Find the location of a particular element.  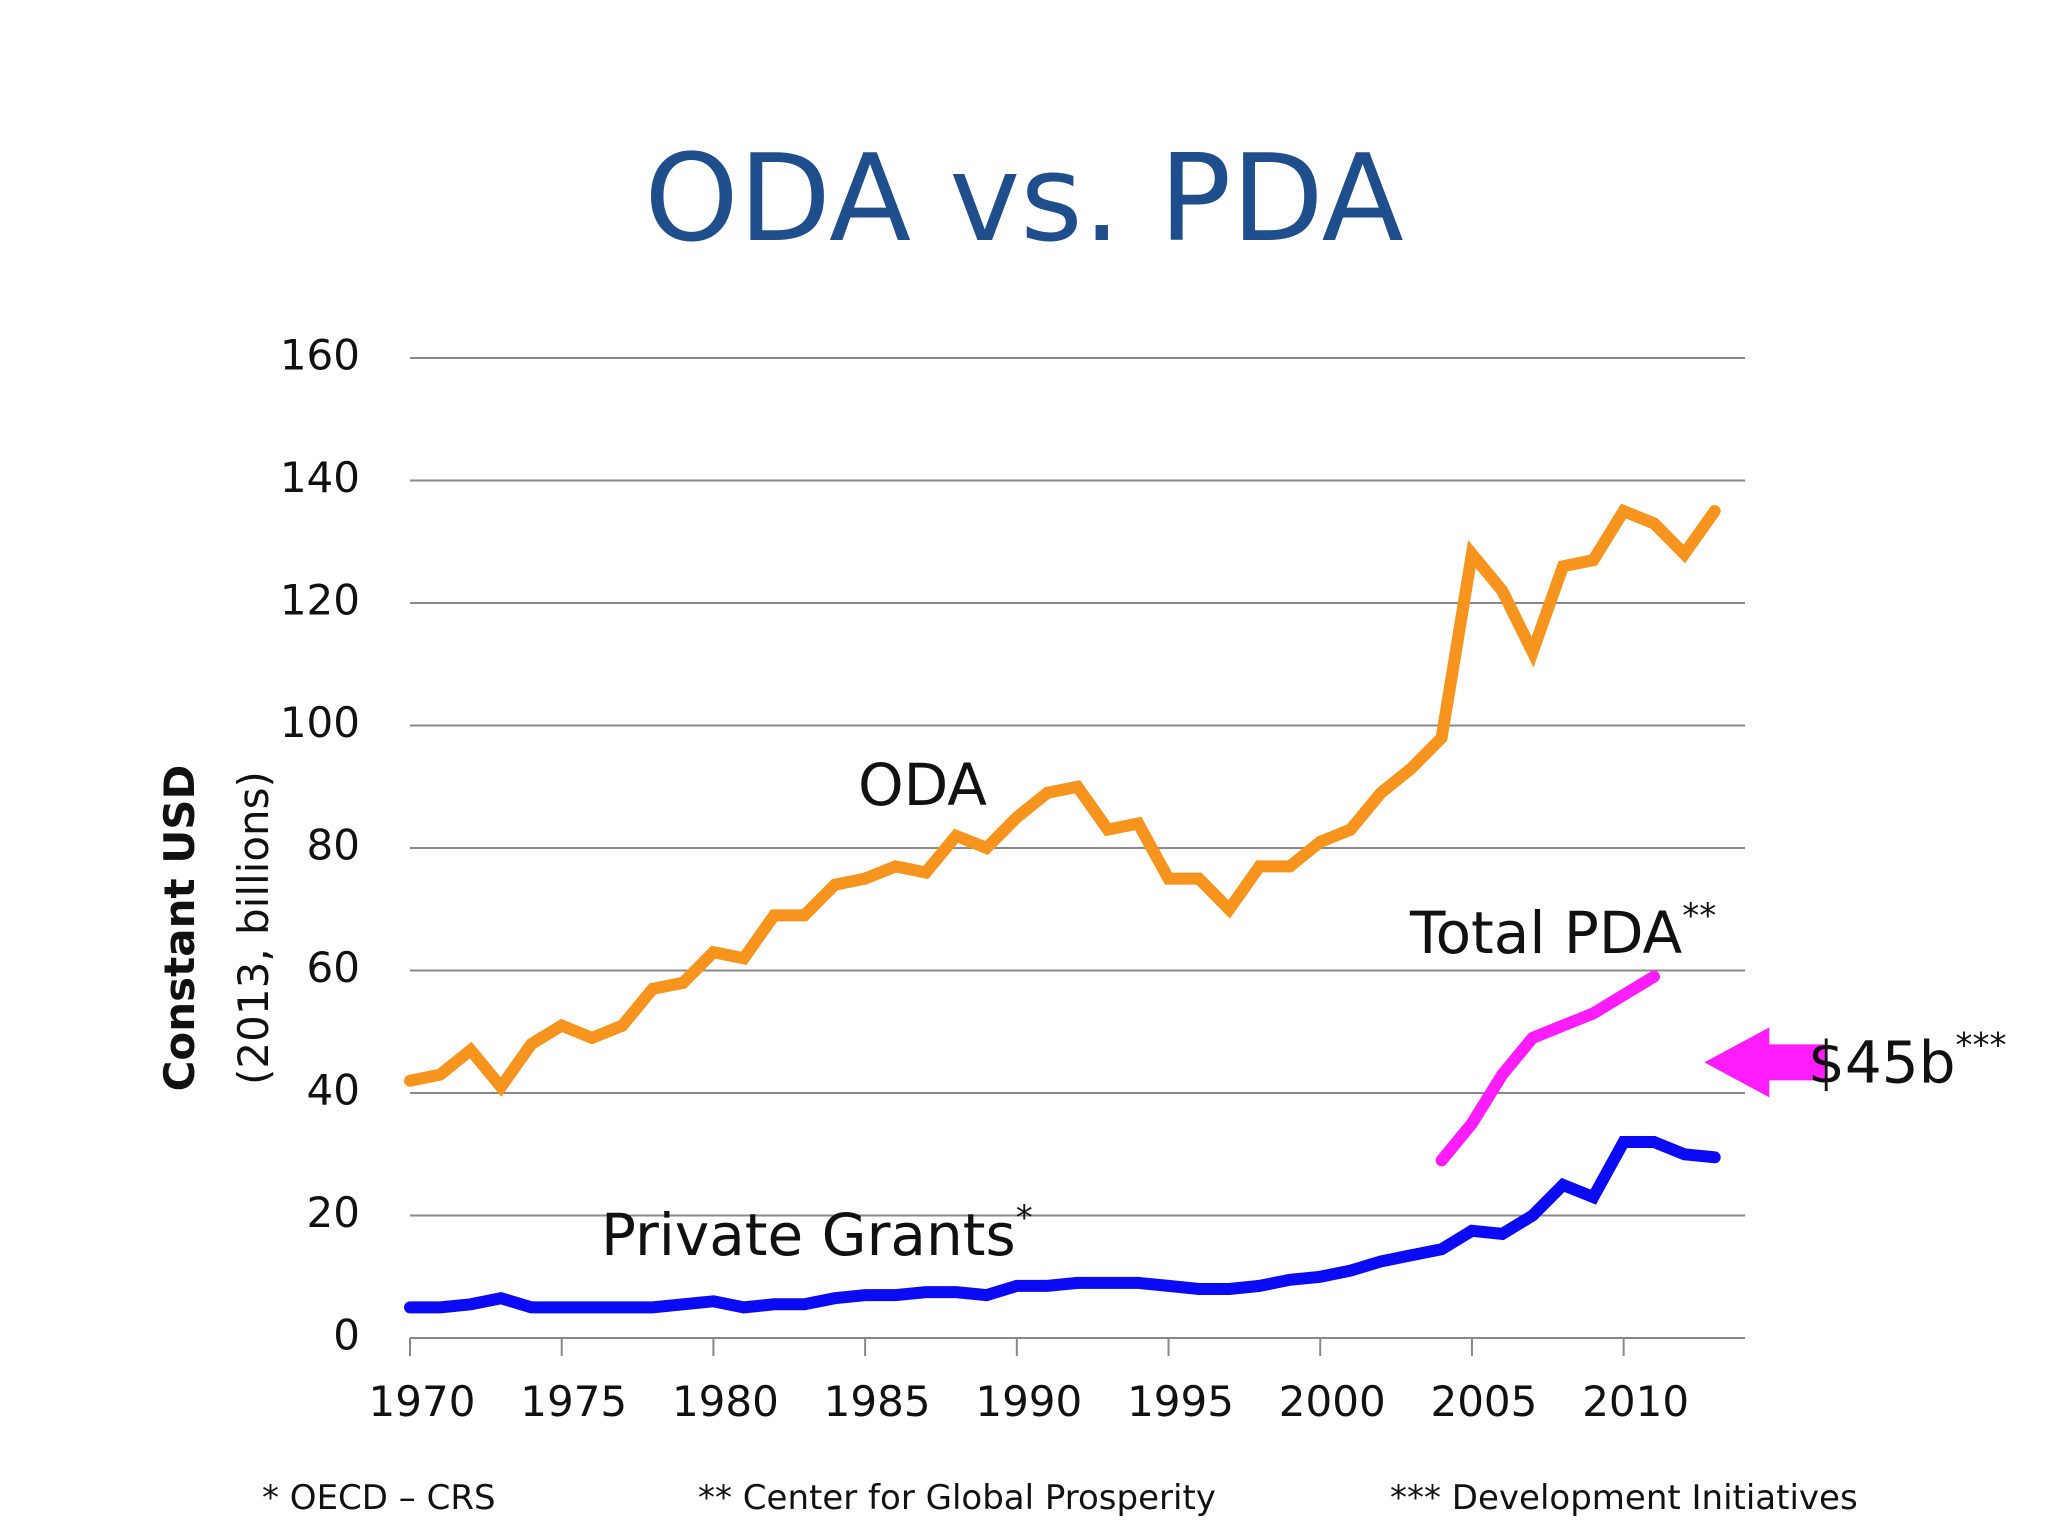

footnote-oecd: * OECD – CRS is located at coordinates (379, 1498).